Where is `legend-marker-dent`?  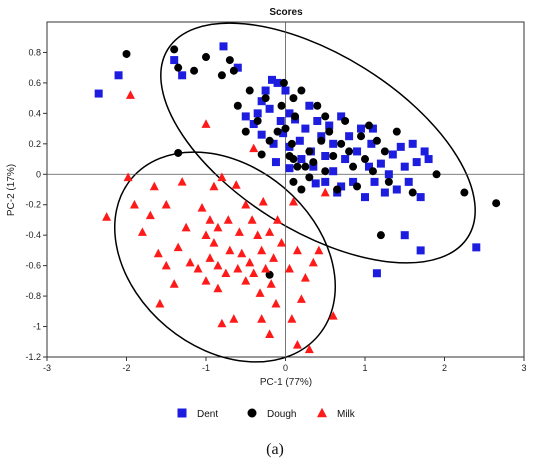 legend-marker-dent is located at coordinates (182, 413).